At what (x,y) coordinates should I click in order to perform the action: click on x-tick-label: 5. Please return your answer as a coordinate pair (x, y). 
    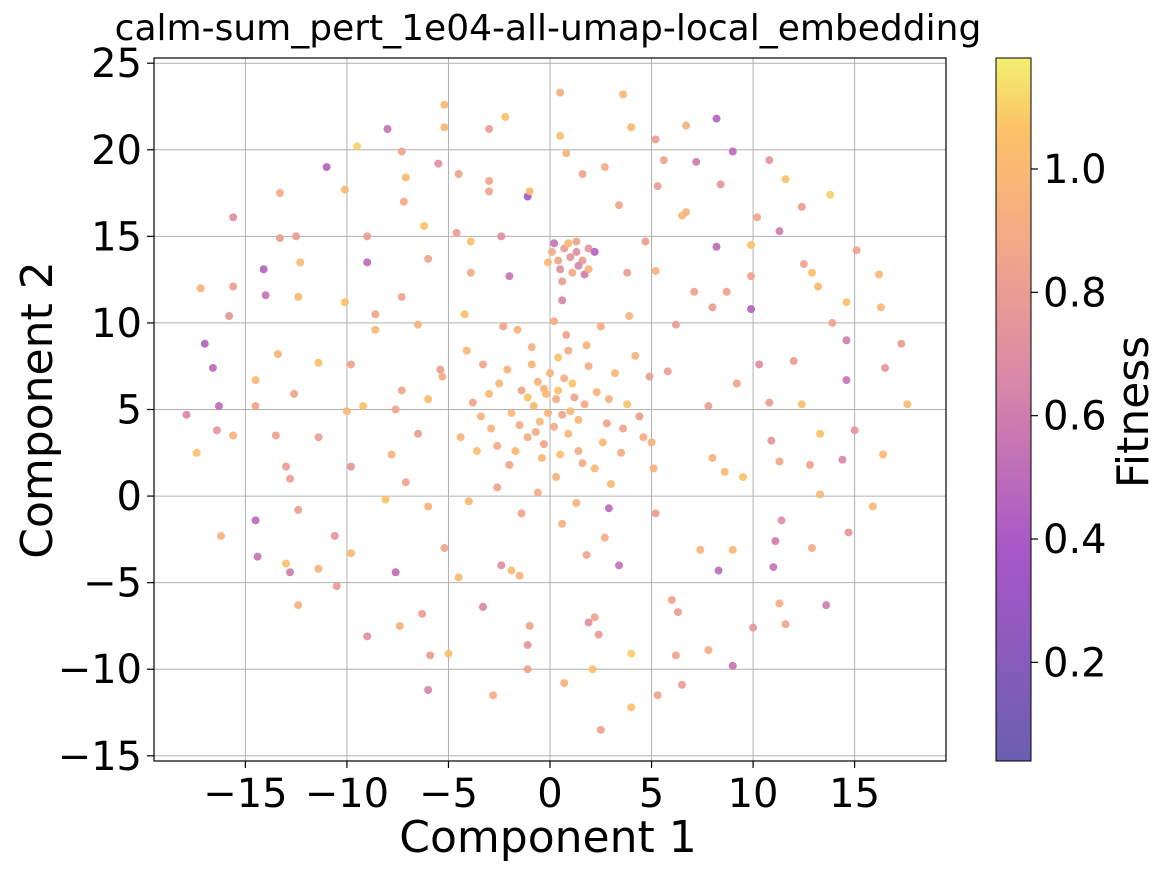
    Looking at the image, I should click on (651, 794).